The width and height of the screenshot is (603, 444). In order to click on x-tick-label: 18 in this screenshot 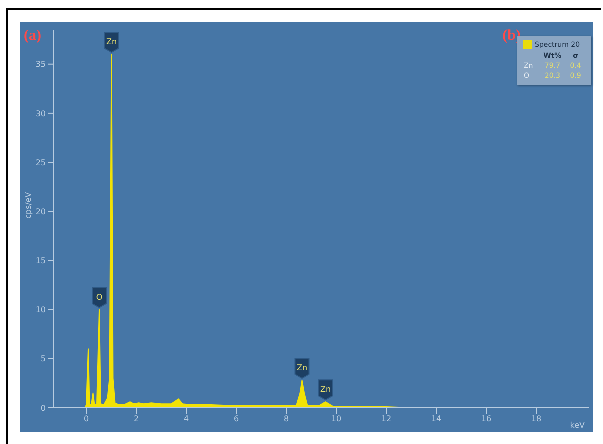, I will do `click(536, 419)`.